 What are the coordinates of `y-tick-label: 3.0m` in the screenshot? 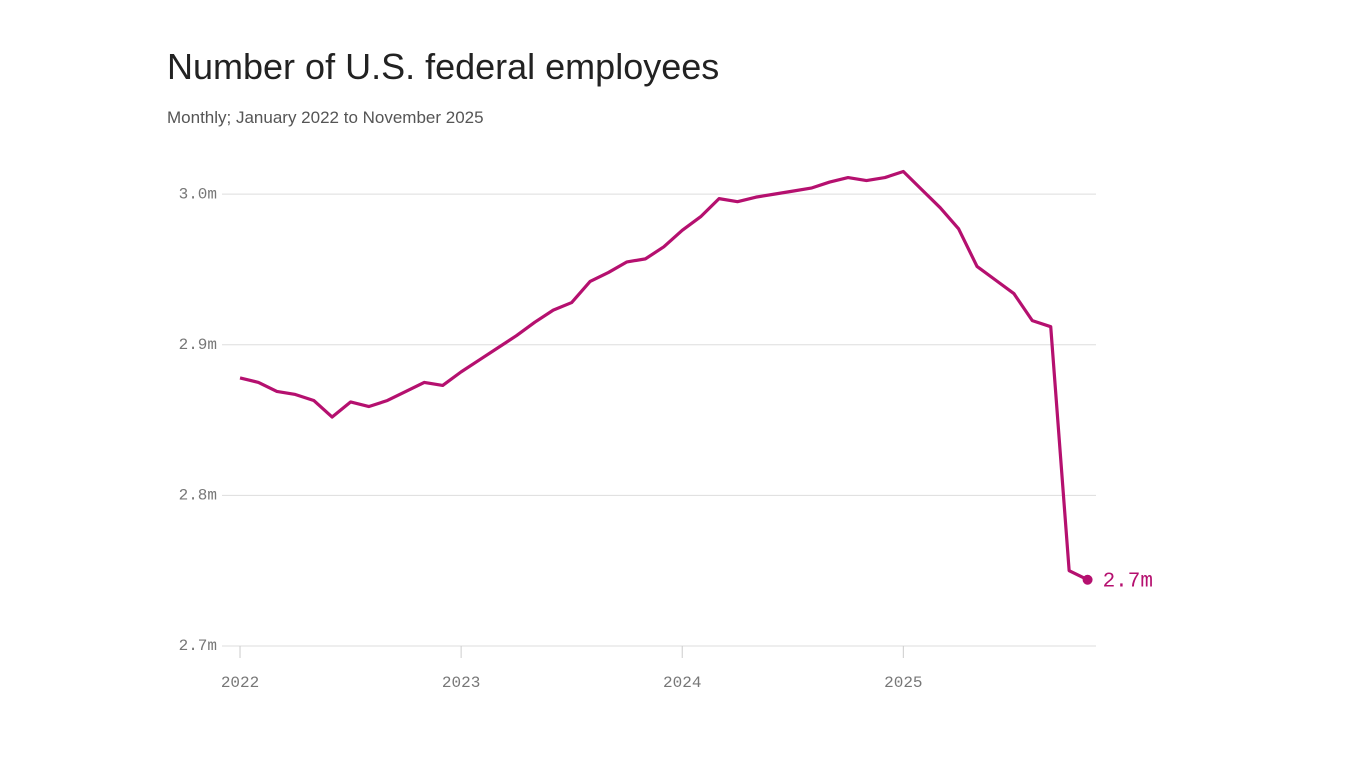 It's located at (198, 194).